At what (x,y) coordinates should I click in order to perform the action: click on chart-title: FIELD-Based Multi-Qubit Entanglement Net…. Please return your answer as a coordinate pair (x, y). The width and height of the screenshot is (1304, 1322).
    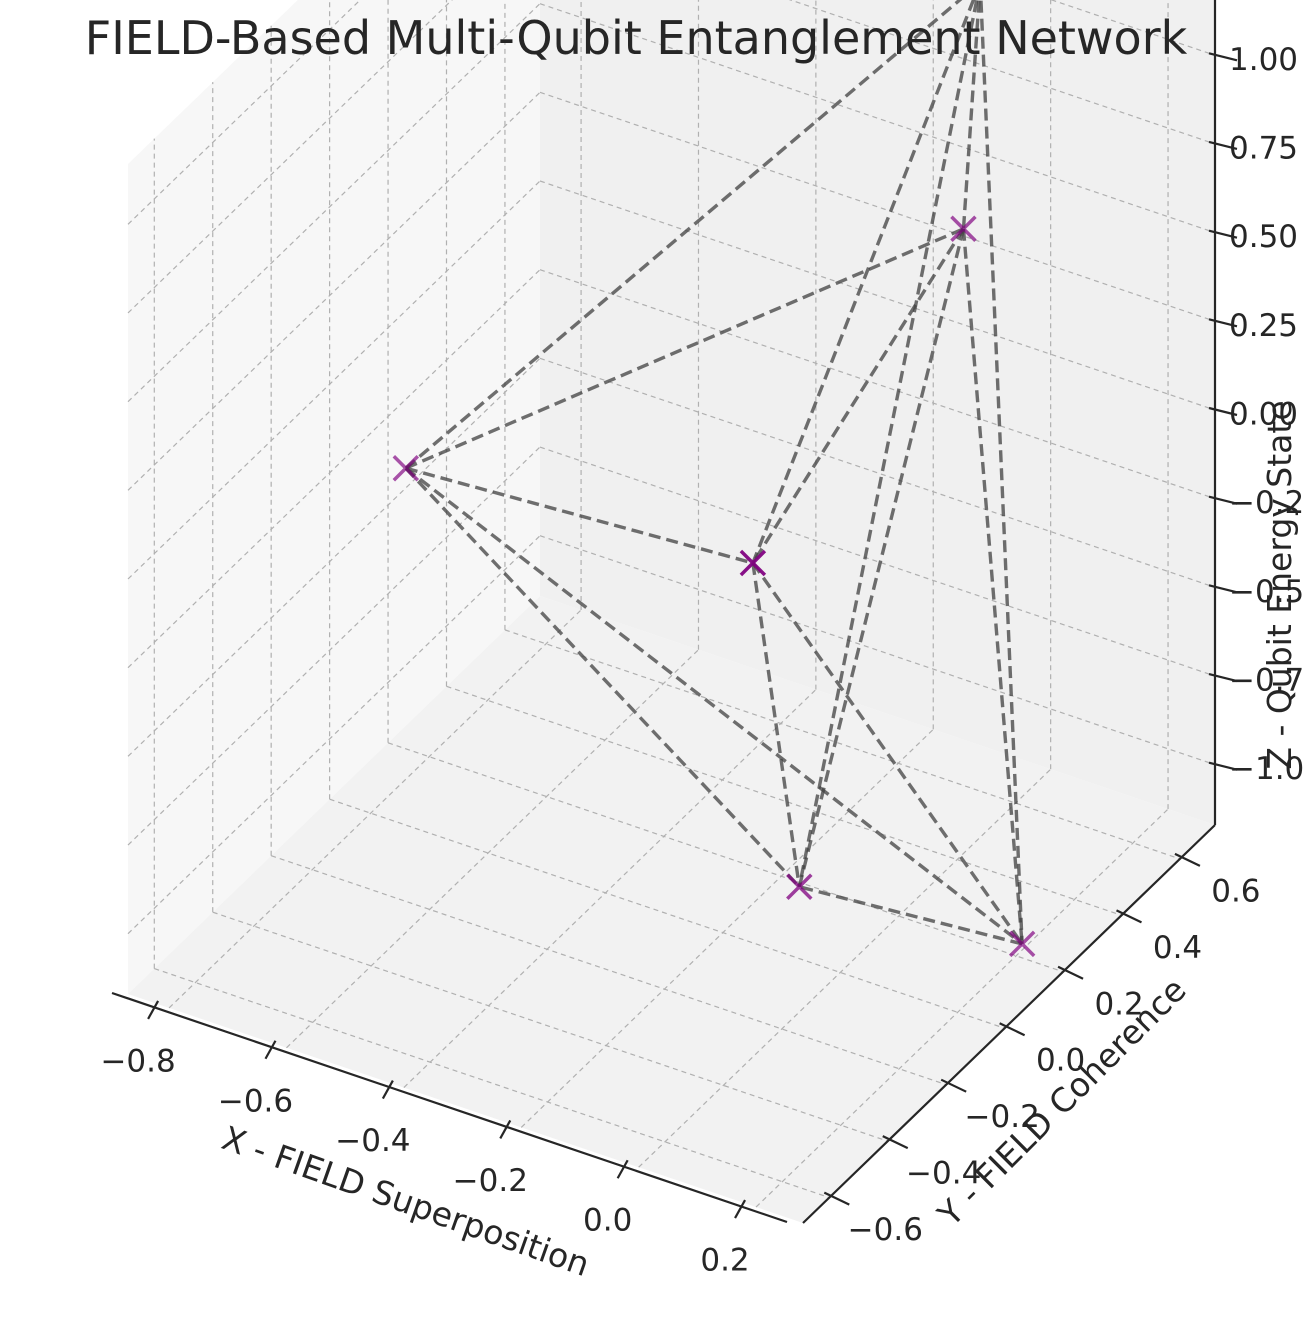
    Looking at the image, I should click on (636, 38).